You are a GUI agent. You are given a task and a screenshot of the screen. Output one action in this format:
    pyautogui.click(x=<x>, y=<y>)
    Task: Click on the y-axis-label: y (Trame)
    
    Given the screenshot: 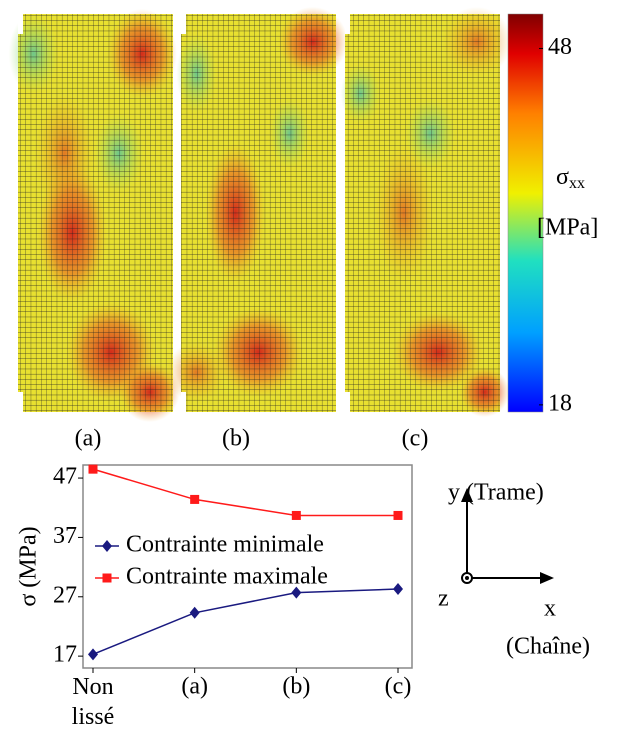 What is the action you would take?
    pyautogui.click(x=496, y=493)
    